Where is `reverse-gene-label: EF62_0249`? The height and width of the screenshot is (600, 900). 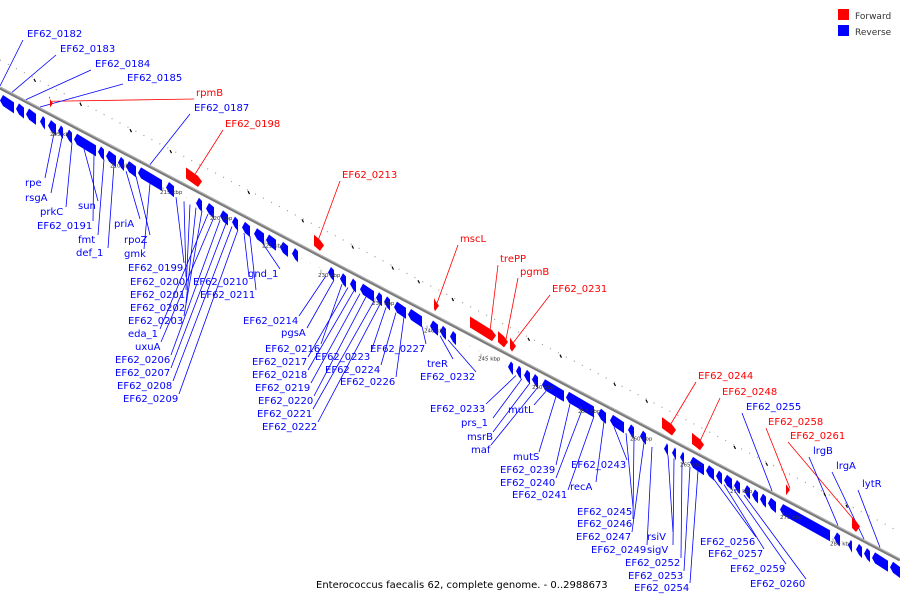
reverse-gene-label: EF62_0249 is located at coordinates (618, 550).